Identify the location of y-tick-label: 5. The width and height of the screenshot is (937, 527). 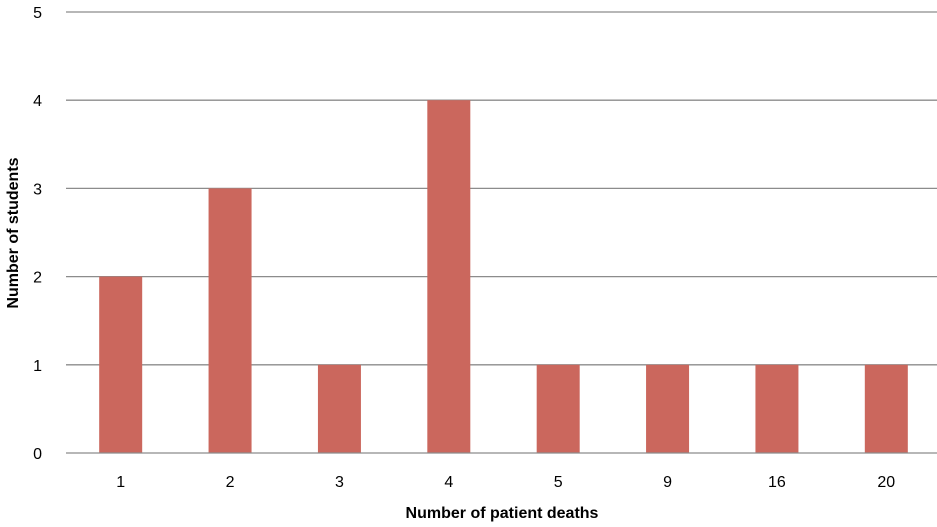
(37, 13).